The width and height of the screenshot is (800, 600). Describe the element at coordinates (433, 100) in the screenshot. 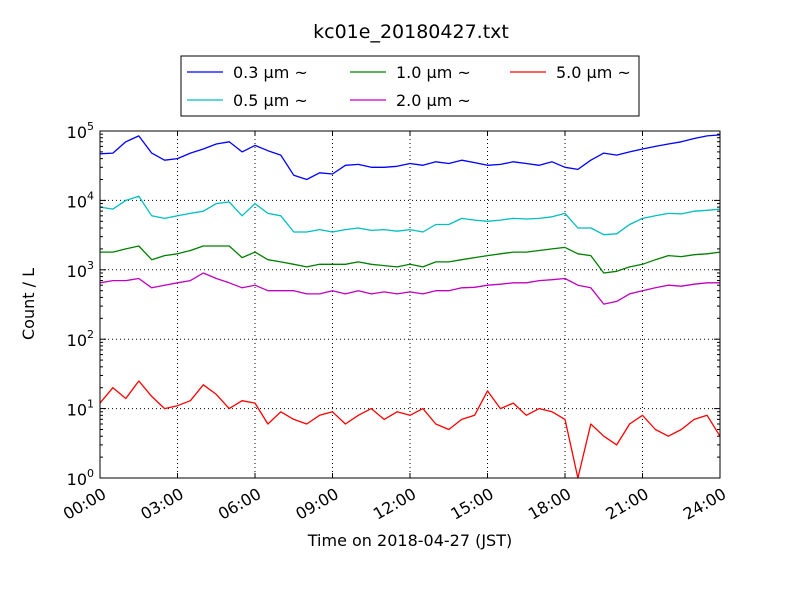

I see `legend-label-3: 2.0 μm ~` at that location.